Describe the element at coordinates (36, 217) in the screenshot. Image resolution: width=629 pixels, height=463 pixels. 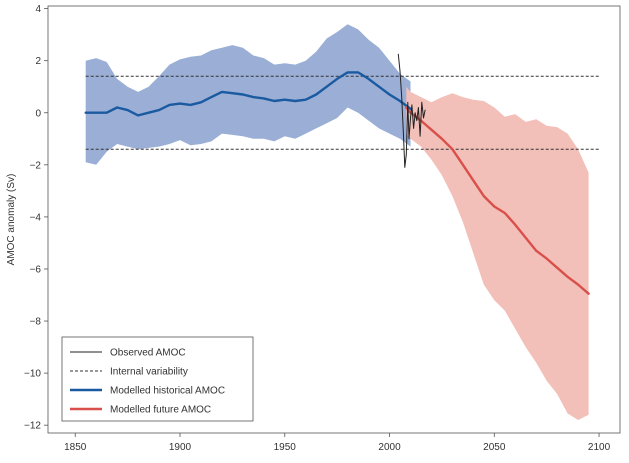
I see `y-tick-label: −4` at that location.